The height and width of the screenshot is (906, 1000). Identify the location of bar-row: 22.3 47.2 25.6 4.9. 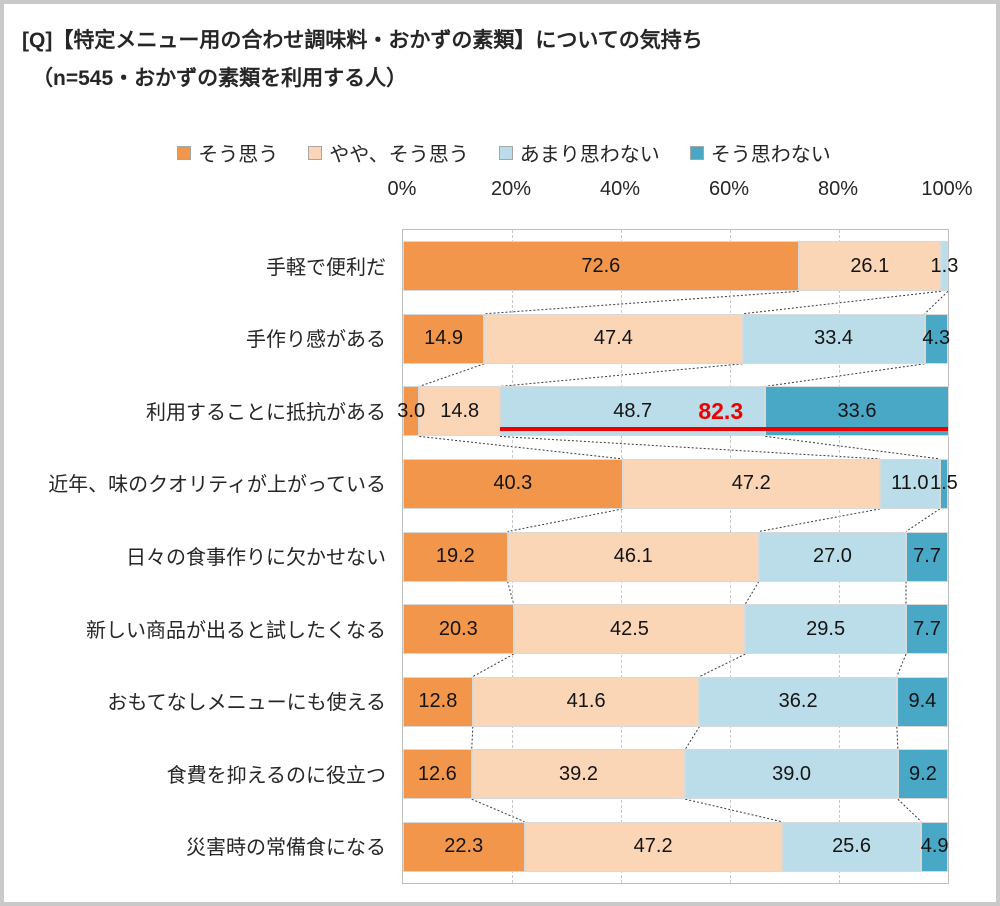
(676, 846).